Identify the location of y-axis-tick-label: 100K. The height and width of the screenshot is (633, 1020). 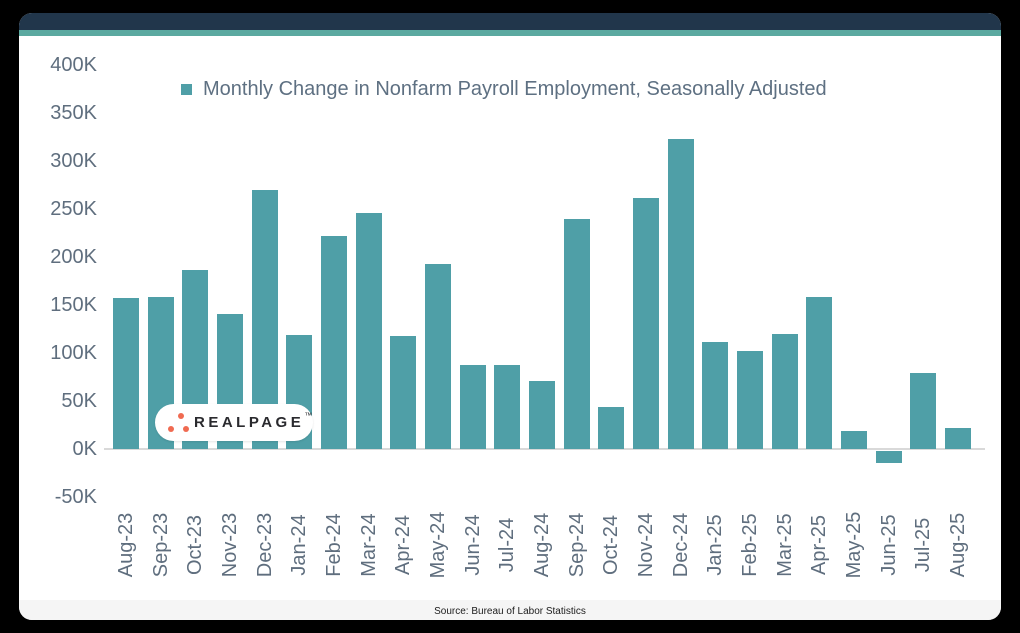
(73, 353).